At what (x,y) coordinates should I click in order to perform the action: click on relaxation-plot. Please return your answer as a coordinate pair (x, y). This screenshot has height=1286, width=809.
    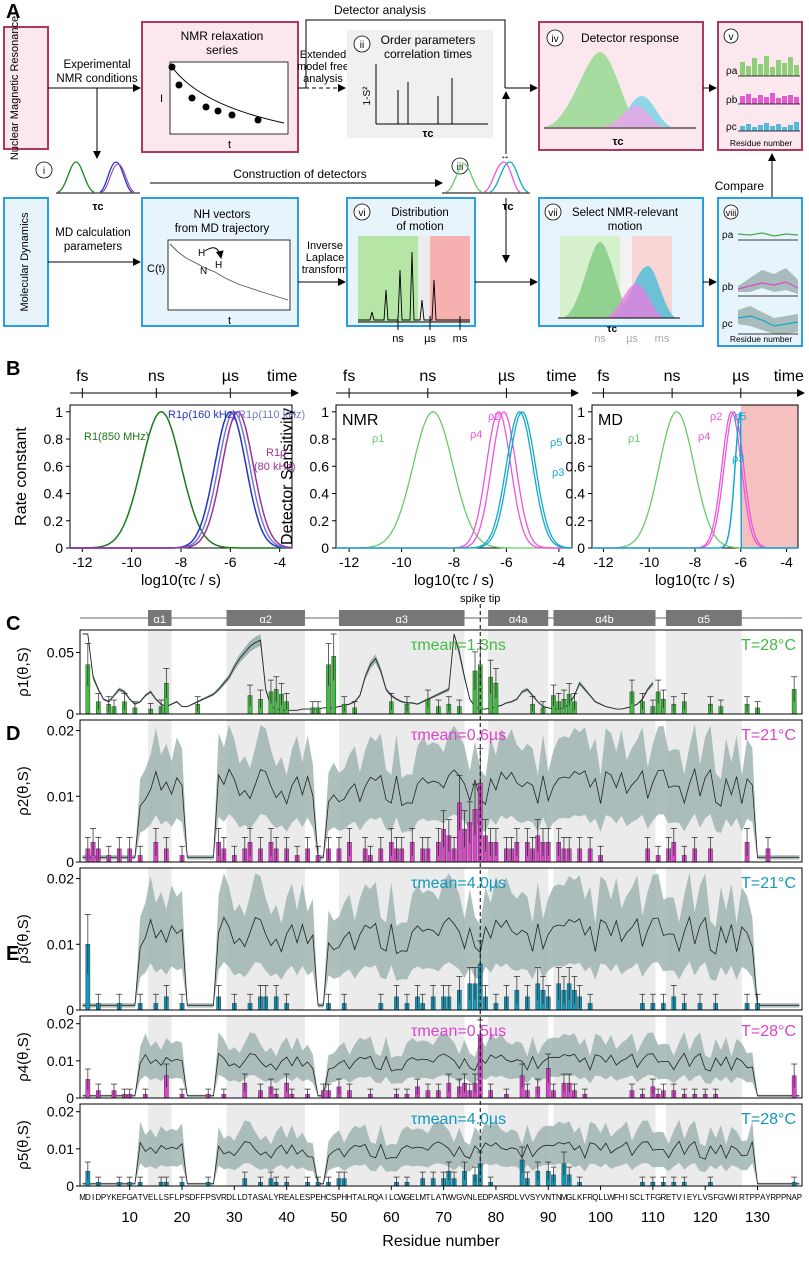
    Looking at the image, I should click on (229, 98).